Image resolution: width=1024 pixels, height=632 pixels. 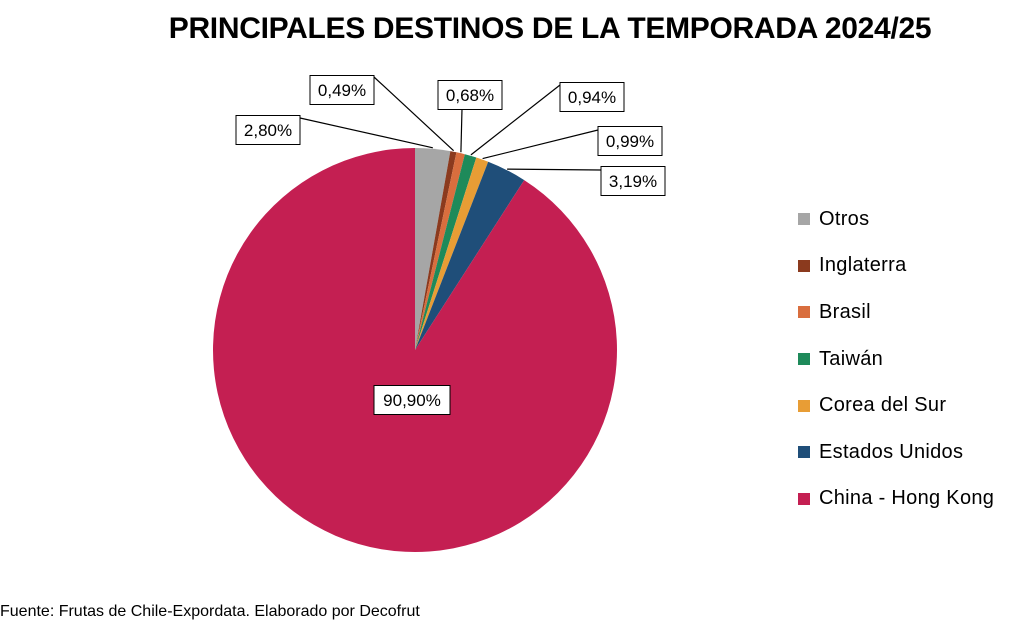 I want to click on data-label-taiwan: 0,94%, so click(x=592, y=97).